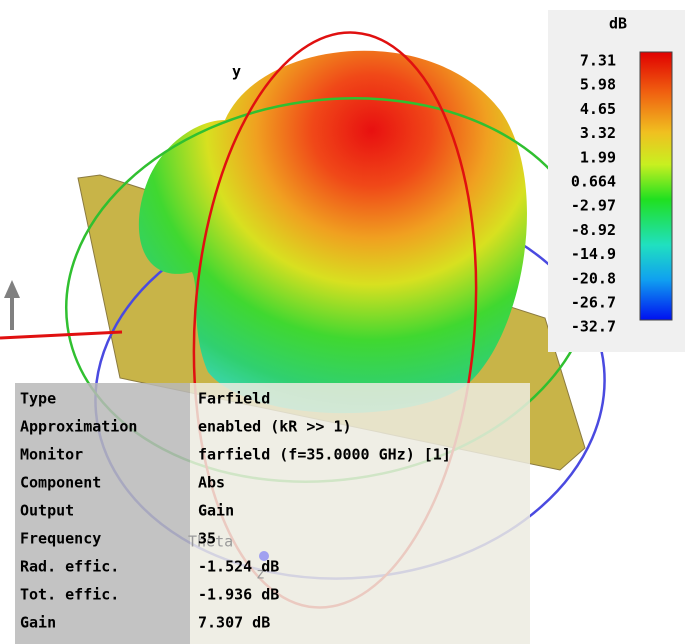  I want to click on info-label: Approximation, so click(78, 427).